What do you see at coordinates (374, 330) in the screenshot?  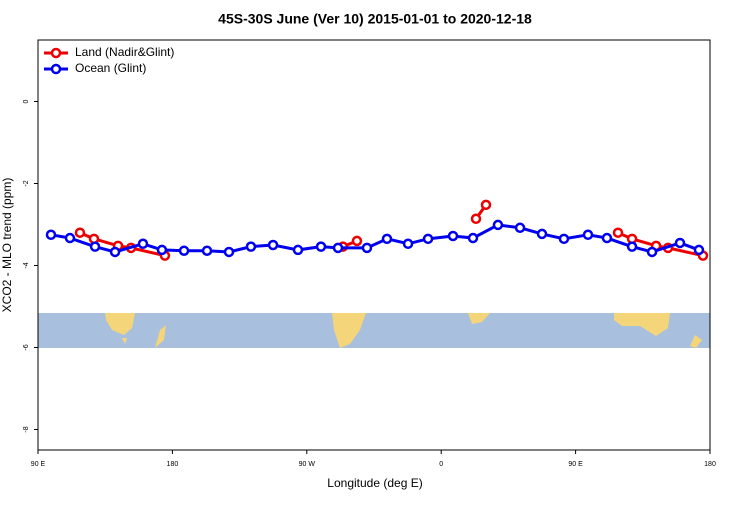 I see `map-background` at bounding box center [374, 330].